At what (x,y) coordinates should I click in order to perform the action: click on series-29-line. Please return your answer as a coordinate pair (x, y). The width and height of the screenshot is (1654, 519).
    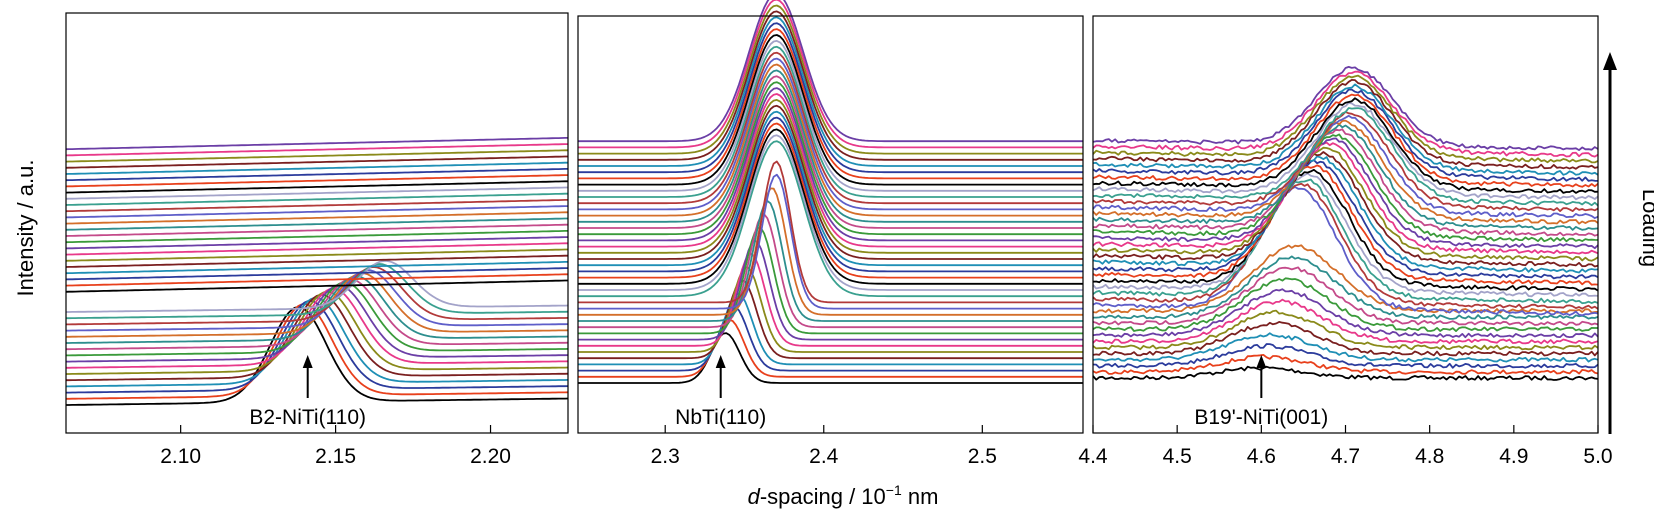
    Looking at the image, I should click on (830, 134).